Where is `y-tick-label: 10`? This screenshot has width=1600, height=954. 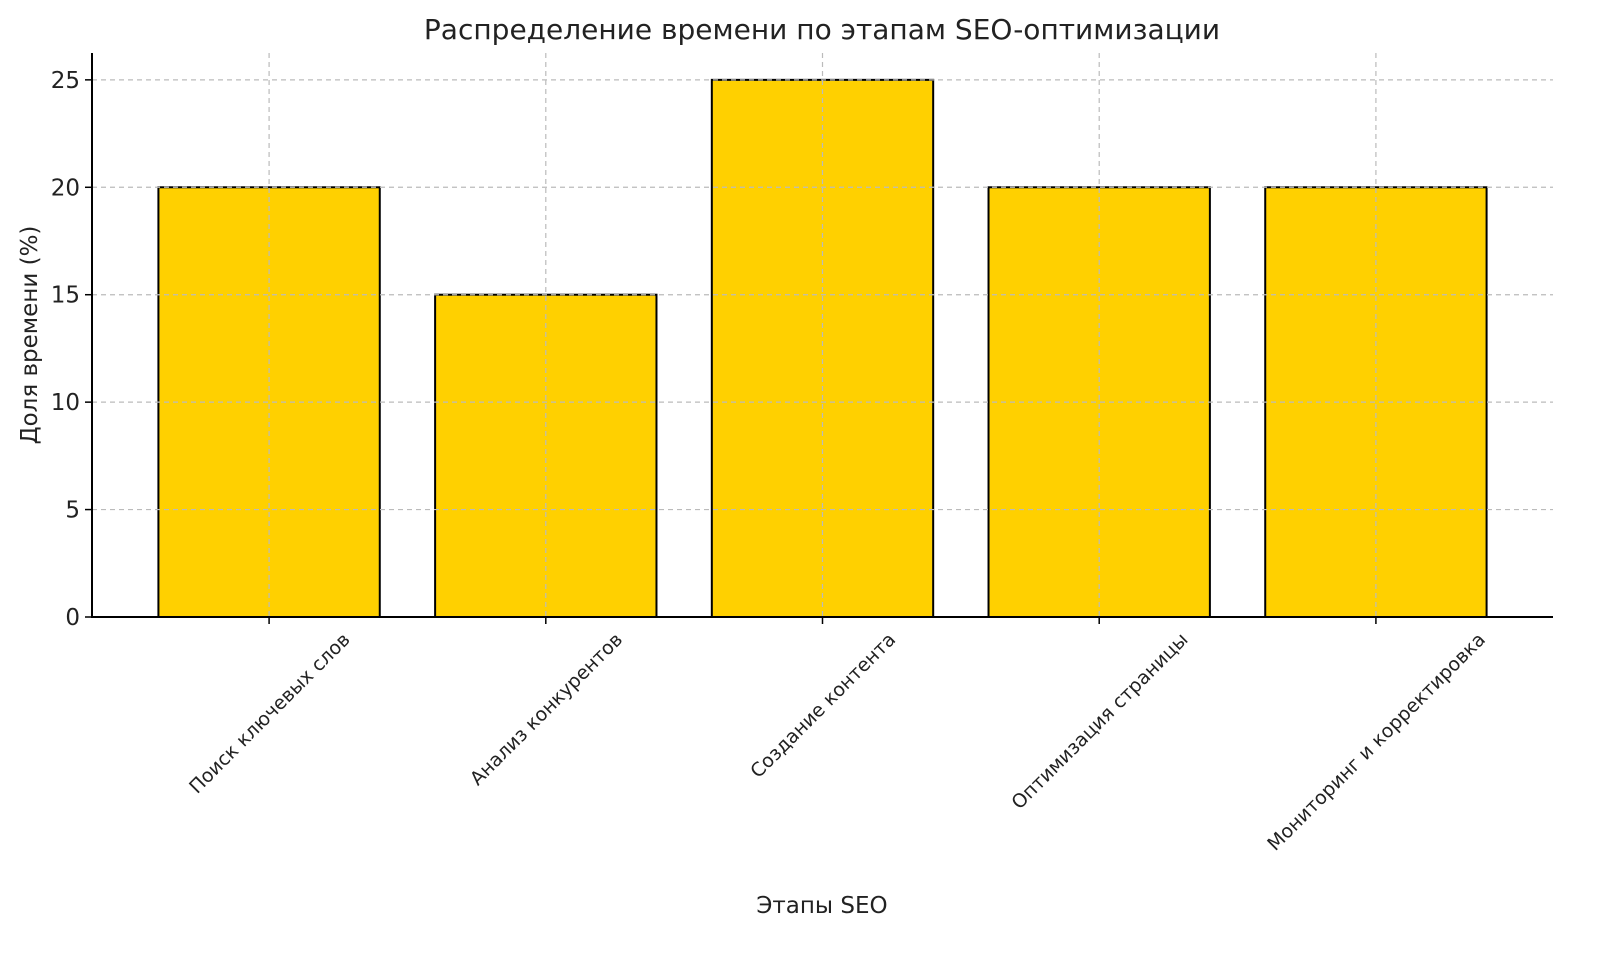
y-tick-label: 10 is located at coordinates (65, 403).